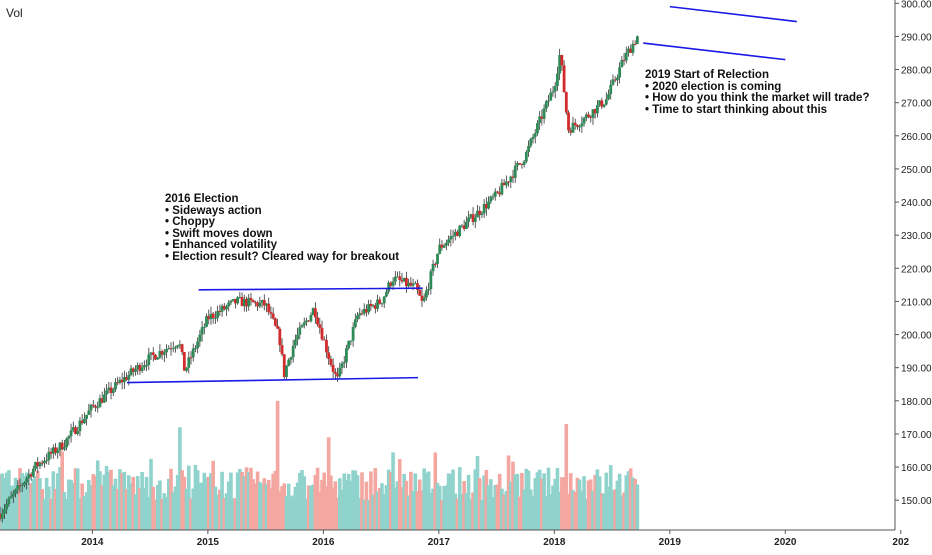 The height and width of the screenshot is (555, 932). Describe the element at coordinates (14, 13) in the screenshot. I see `volume-label: Vol` at that location.